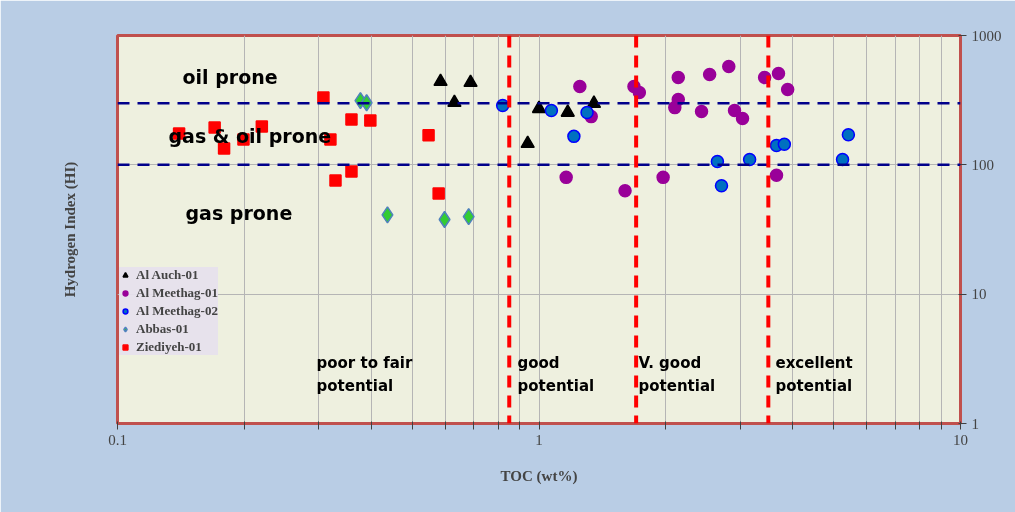 This screenshot has width=1015, height=512. What do you see at coordinates (167, 275) in the screenshot?
I see `legend-label: Al Auch-01` at bounding box center [167, 275].